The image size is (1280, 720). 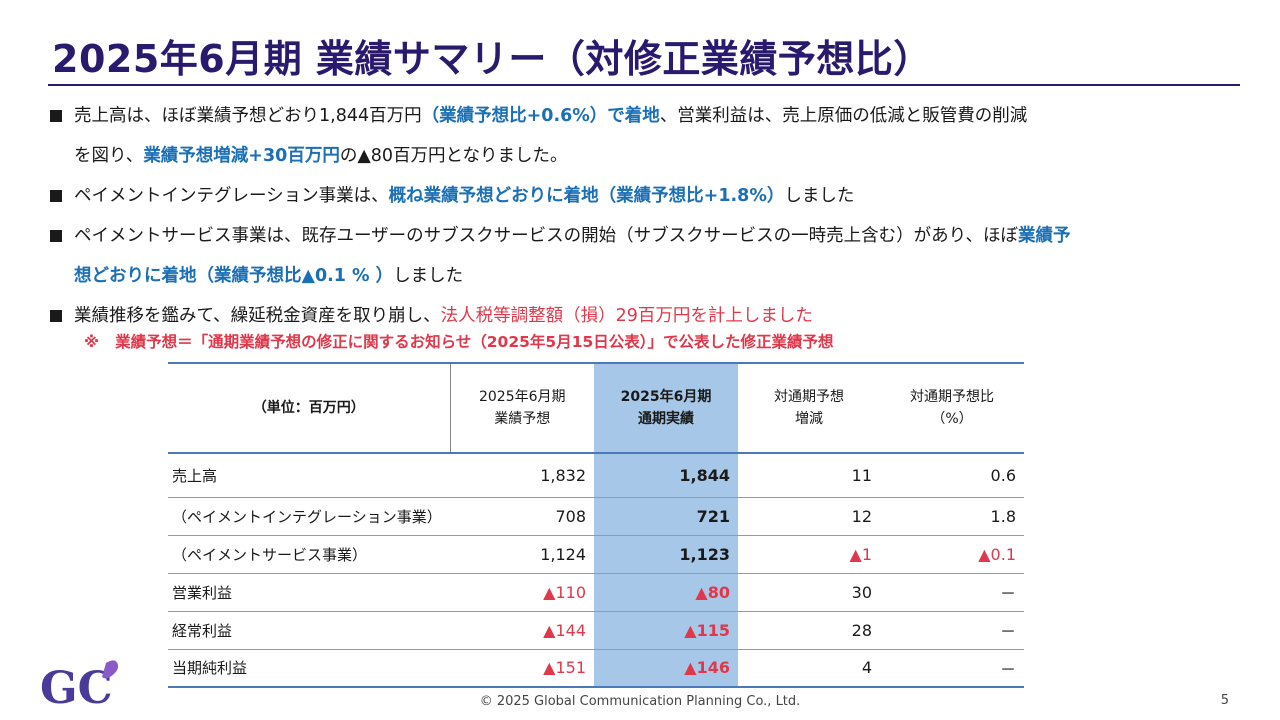 I want to click on bullet-line: を図り、業績予想増減+30百万円の▲80百万円となりました。, so click(x=662, y=156).